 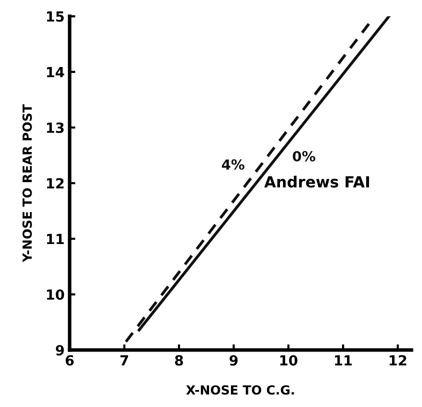 I want to click on x-tick-label: 10, so click(x=289, y=360).